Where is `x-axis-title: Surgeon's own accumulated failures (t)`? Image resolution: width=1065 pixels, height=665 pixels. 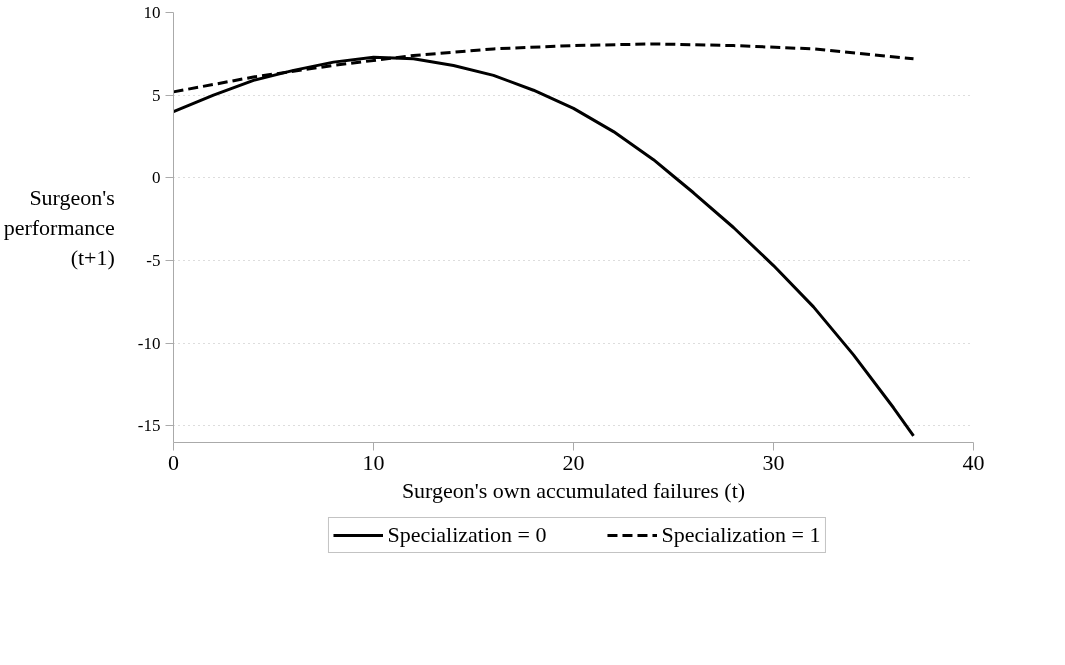
x-axis-title: Surgeon's own accumulated failures (t) is located at coordinates (573, 490).